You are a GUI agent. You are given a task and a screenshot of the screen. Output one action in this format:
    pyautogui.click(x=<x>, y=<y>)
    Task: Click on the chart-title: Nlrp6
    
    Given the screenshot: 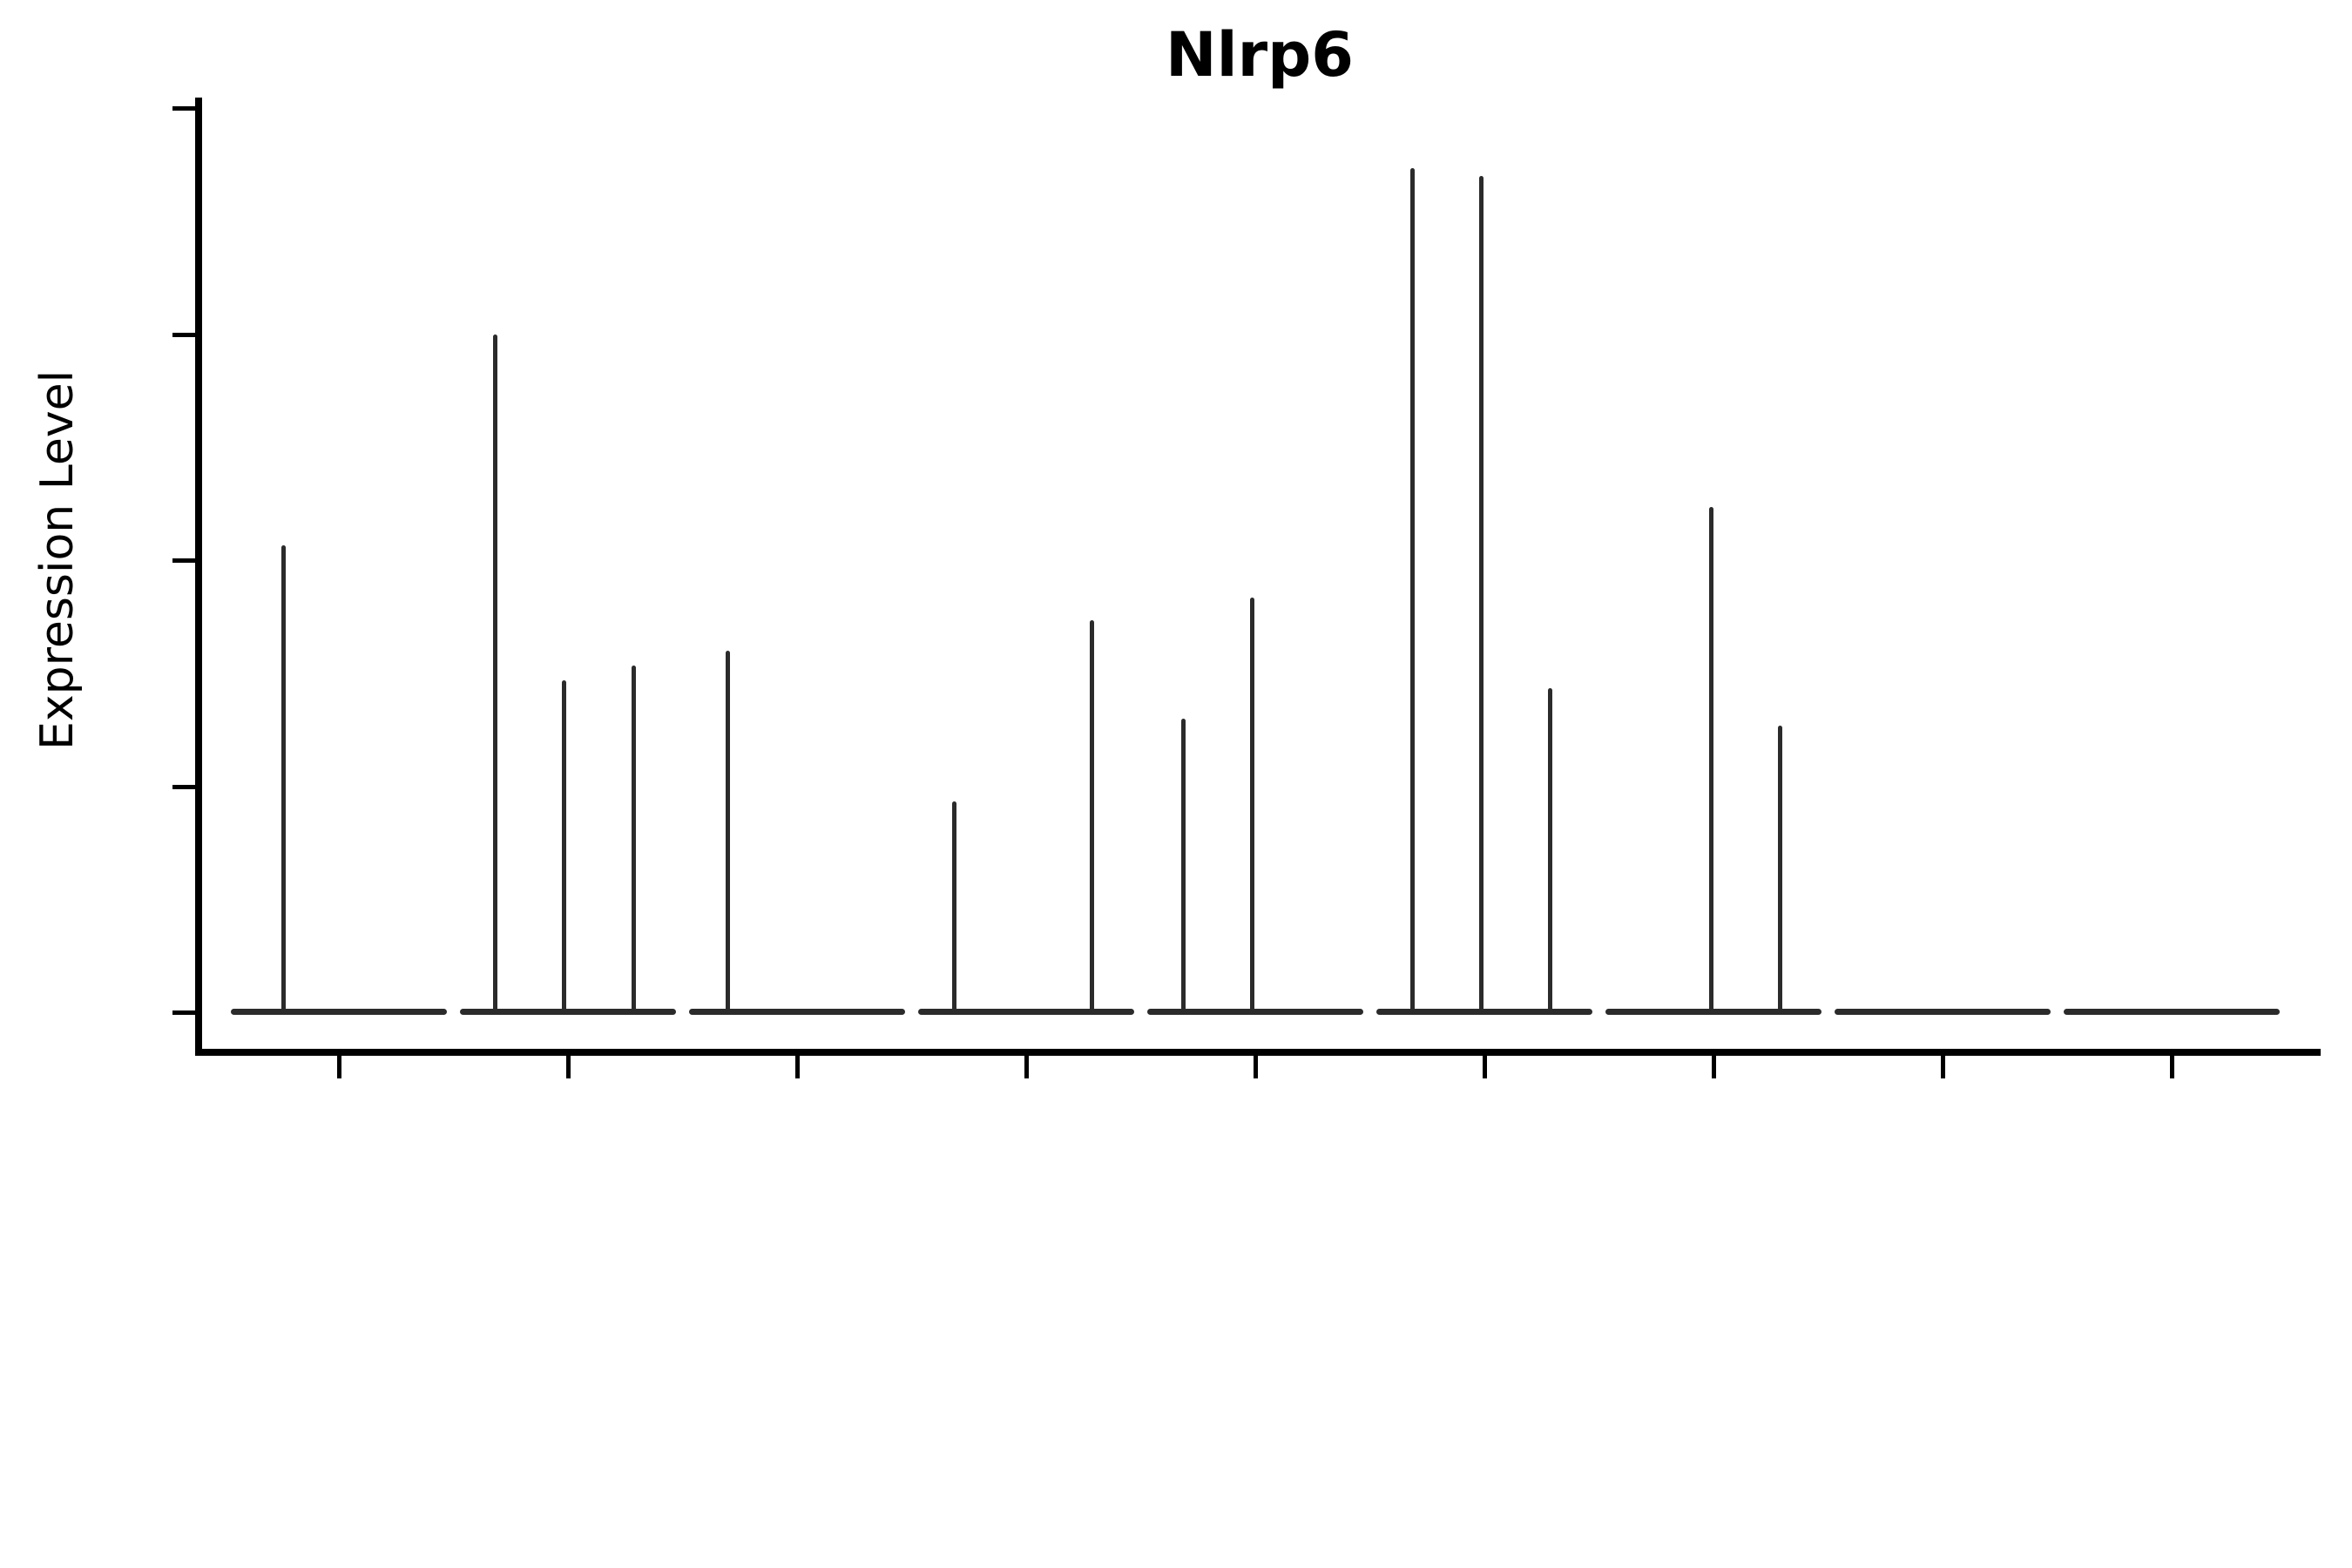 What is the action you would take?
    pyautogui.click(x=1260, y=55)
    